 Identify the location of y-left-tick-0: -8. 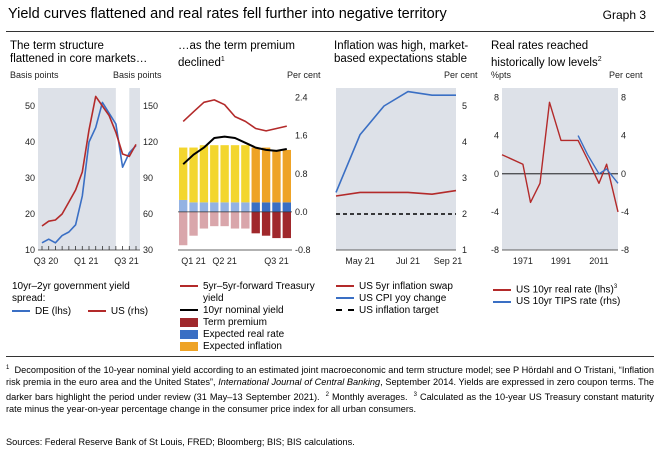
(495, 250).